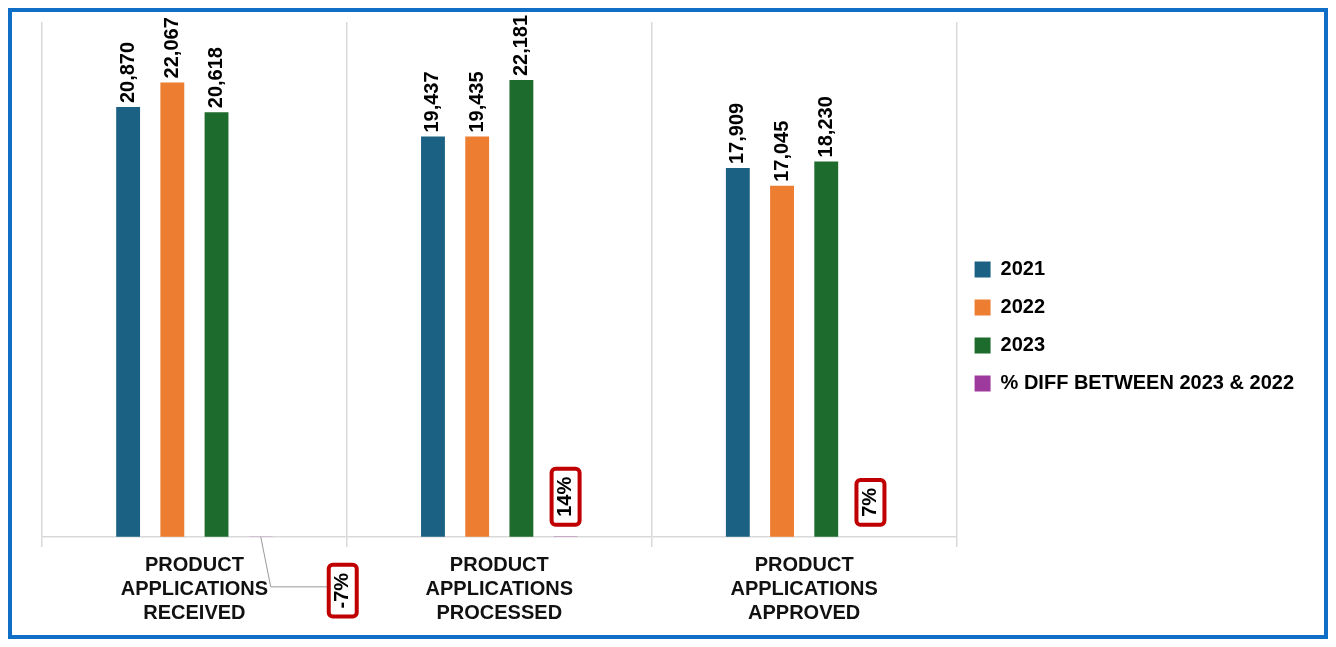 The width and height of the screenshot is (1336, 647). What do you see at coordinates (1023, 268) in the screenshot?
I see `legend-label: 2021` at bounding box center [1023, 268].